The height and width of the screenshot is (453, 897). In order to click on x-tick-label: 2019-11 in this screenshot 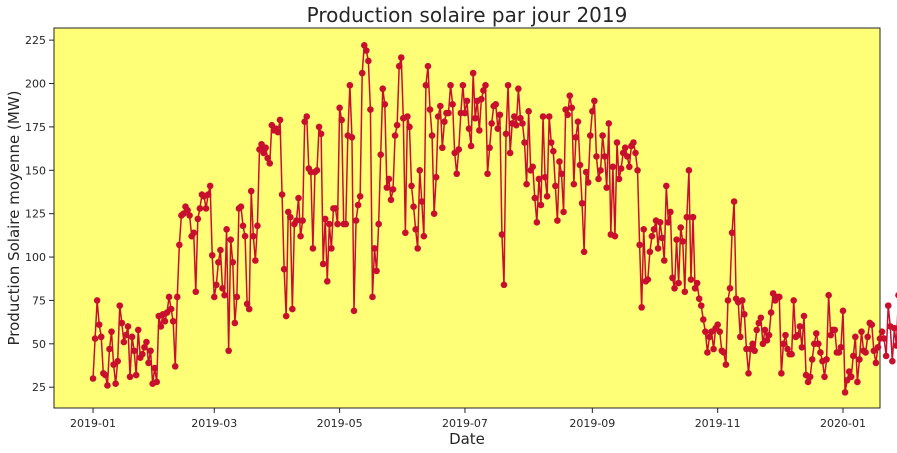, I will do `click(718, 423)`.